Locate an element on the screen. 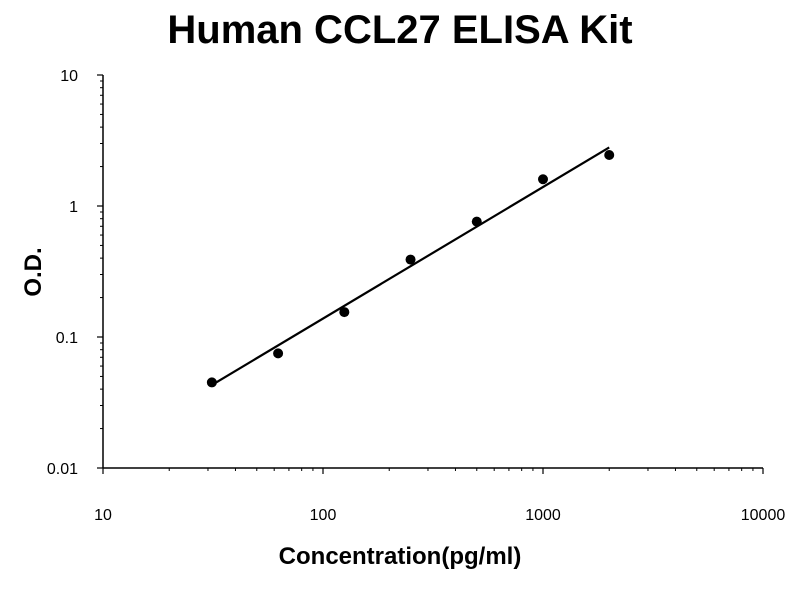 The image size is (800, 600). x-tick-label: 100 is located at coordinates (323, 515).